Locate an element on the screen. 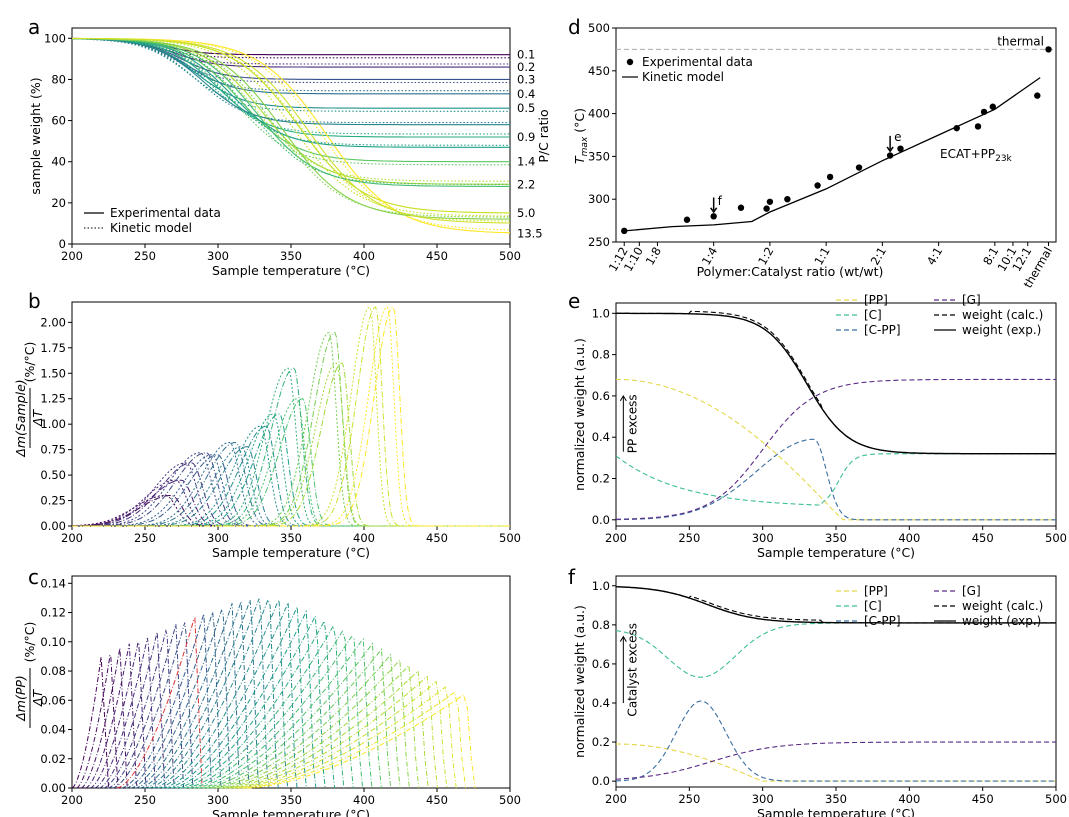  ratio-label: 0.9 is located at coordinates (526, 137).